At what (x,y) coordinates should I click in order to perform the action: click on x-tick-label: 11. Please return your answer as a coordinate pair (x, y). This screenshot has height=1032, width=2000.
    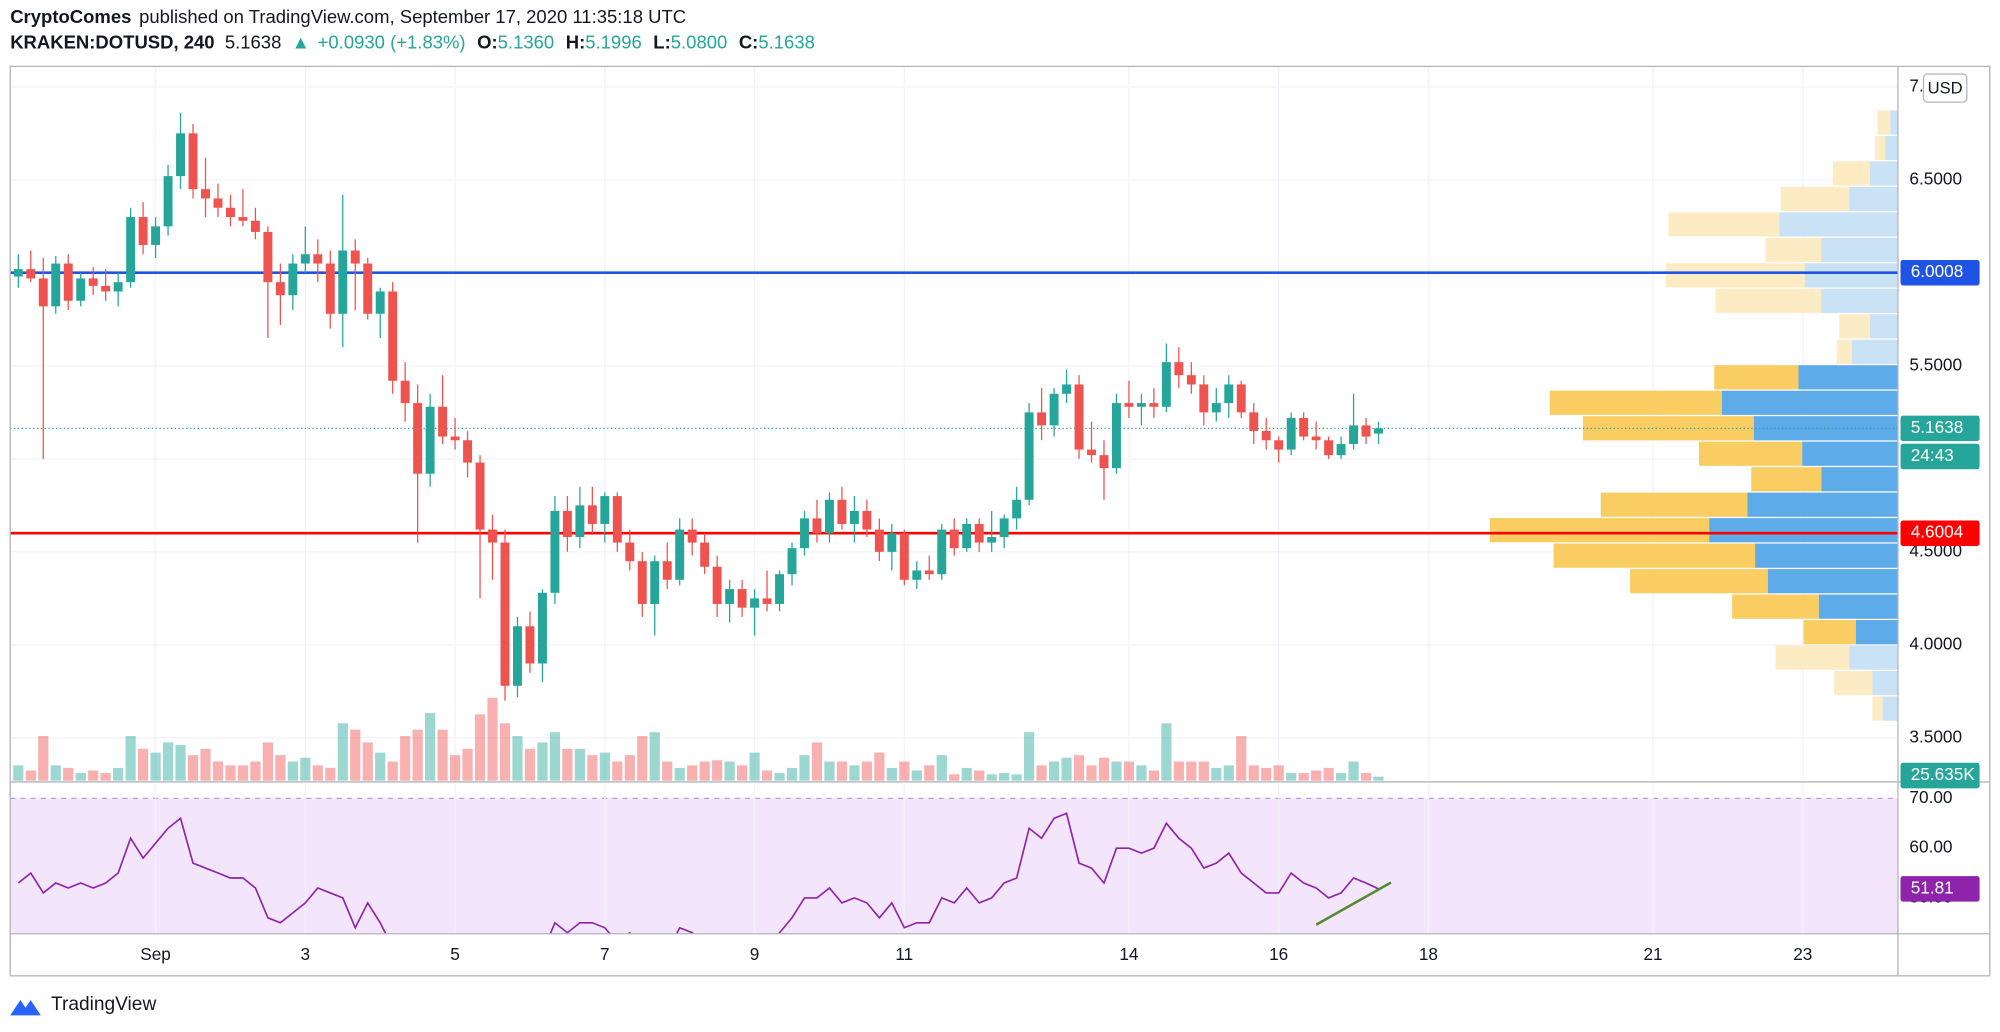
    Looking at the image, I should click on (904, 954).